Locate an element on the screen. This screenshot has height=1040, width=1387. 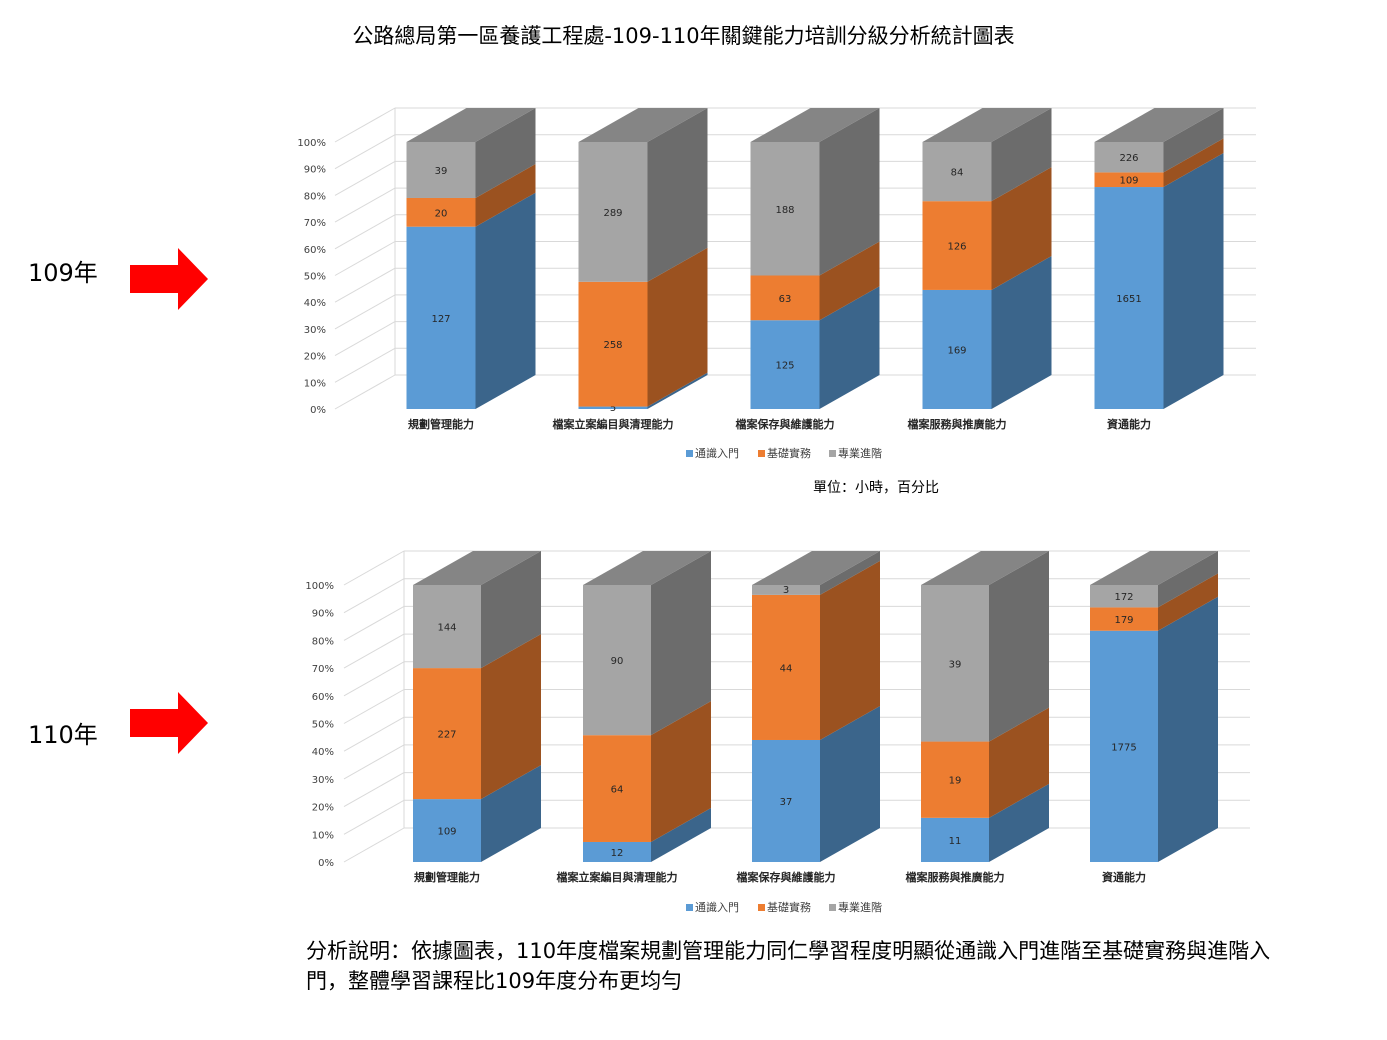
data-label: 84 is located at coordinates (957, 173).